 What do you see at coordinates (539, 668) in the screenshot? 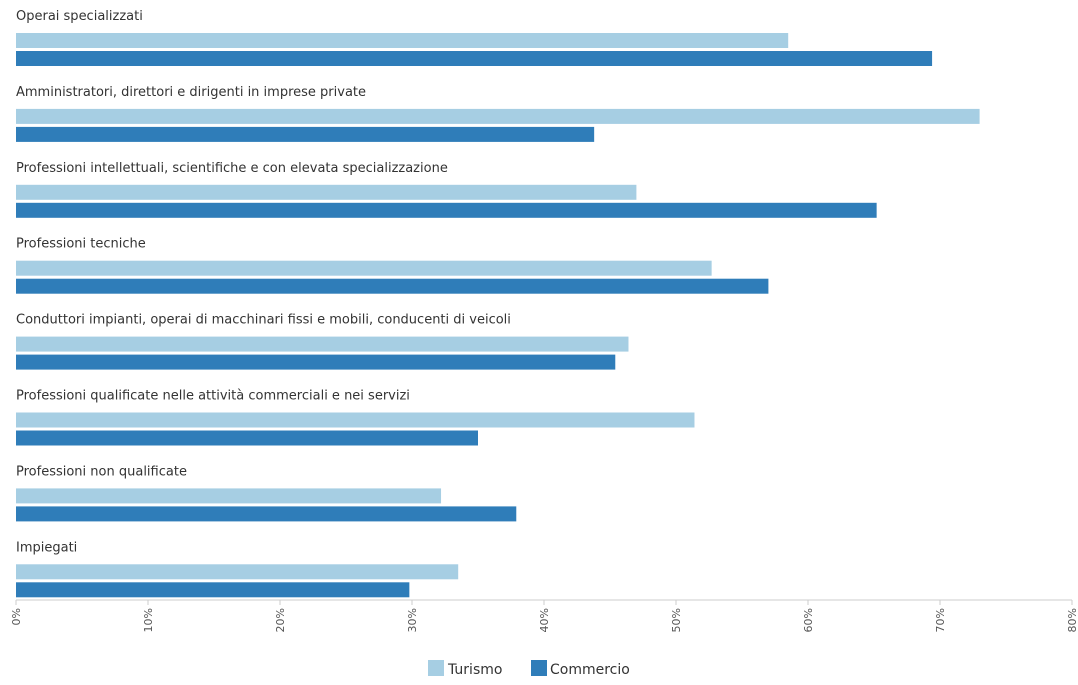
I see `legend-swatch-commercio` at bounding box center [539, 668].